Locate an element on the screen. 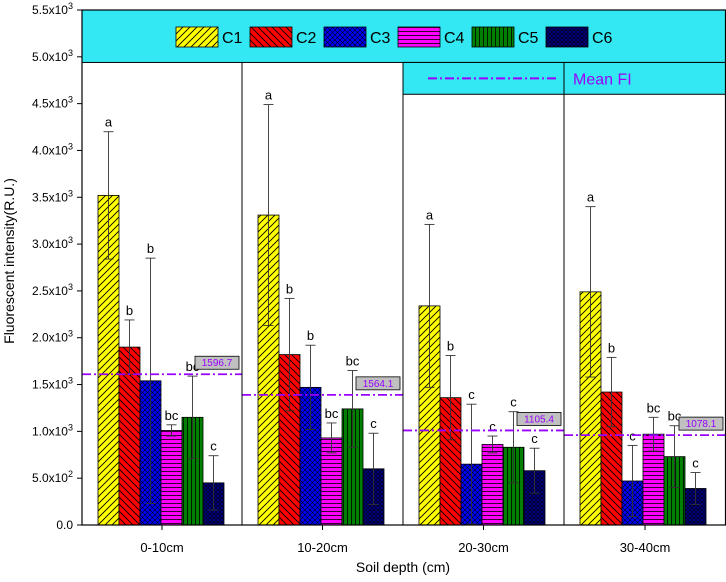 The width and height of the screenshot is (726, 582). legend-swatch-c5 is located at coordinates (493, 37).